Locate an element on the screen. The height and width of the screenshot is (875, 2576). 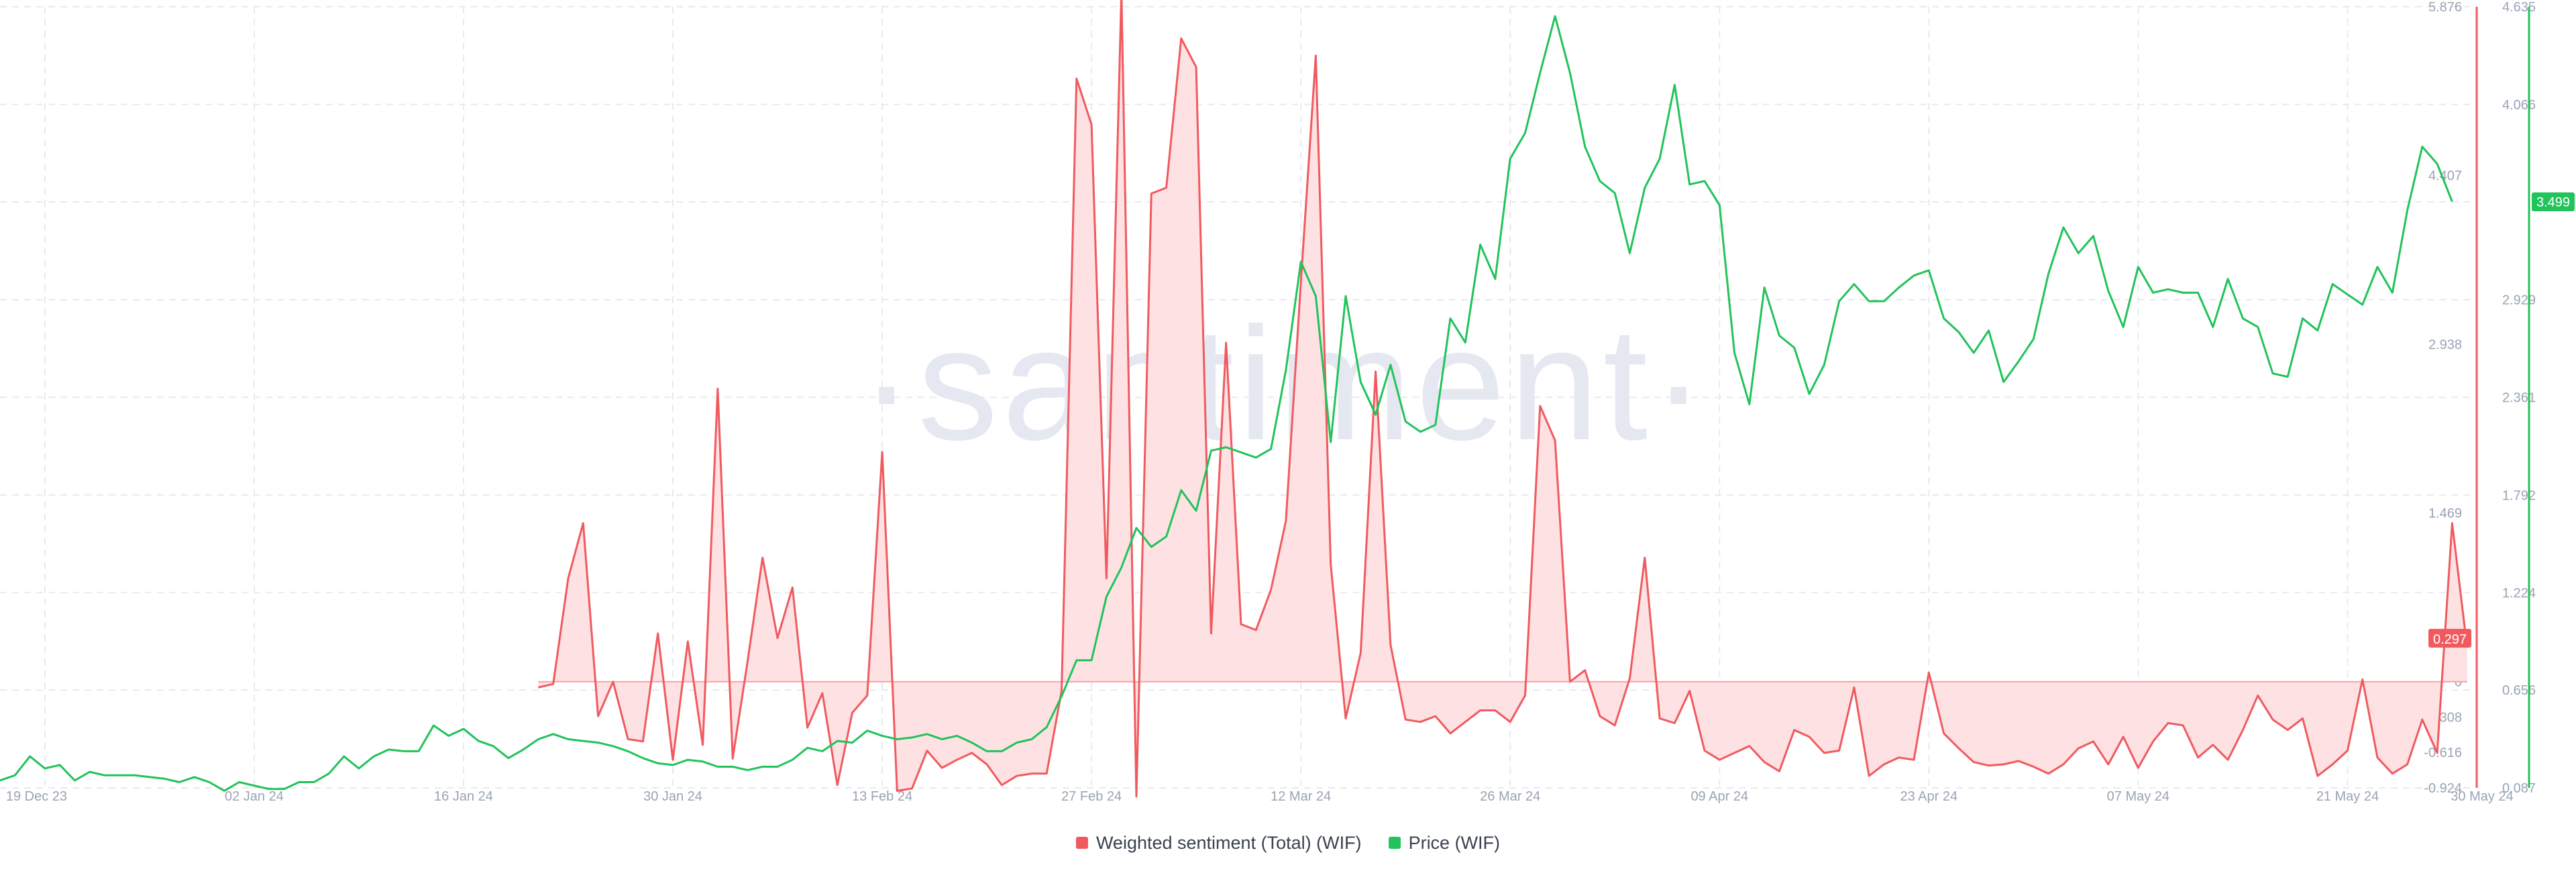
sentiment-value-badge is located at coordinates (2449, 638).